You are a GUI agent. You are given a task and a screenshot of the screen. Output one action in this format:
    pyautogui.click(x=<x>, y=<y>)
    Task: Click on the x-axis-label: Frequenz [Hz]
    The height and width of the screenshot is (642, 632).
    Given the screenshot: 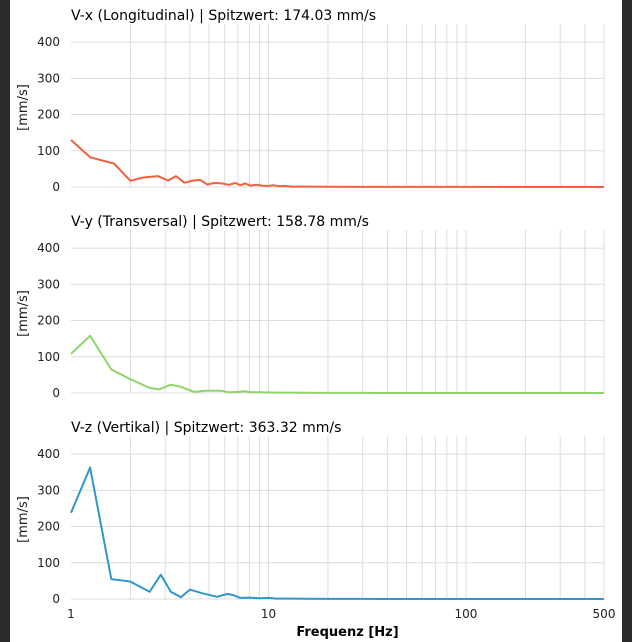 What is the action you would take?
    pyautogui.click(x=347, y=632)
    